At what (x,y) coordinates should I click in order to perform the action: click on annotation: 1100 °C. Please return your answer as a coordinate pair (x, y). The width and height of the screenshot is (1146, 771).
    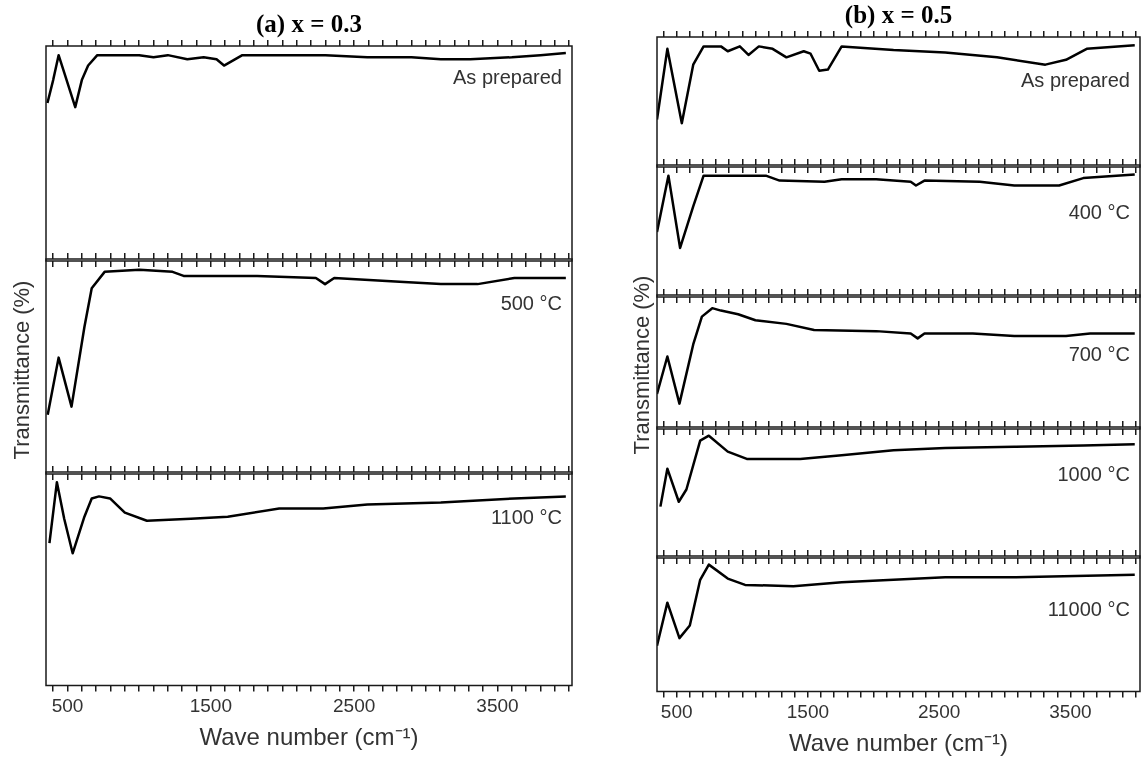
    Looking at the image, I should click on (526, 517).